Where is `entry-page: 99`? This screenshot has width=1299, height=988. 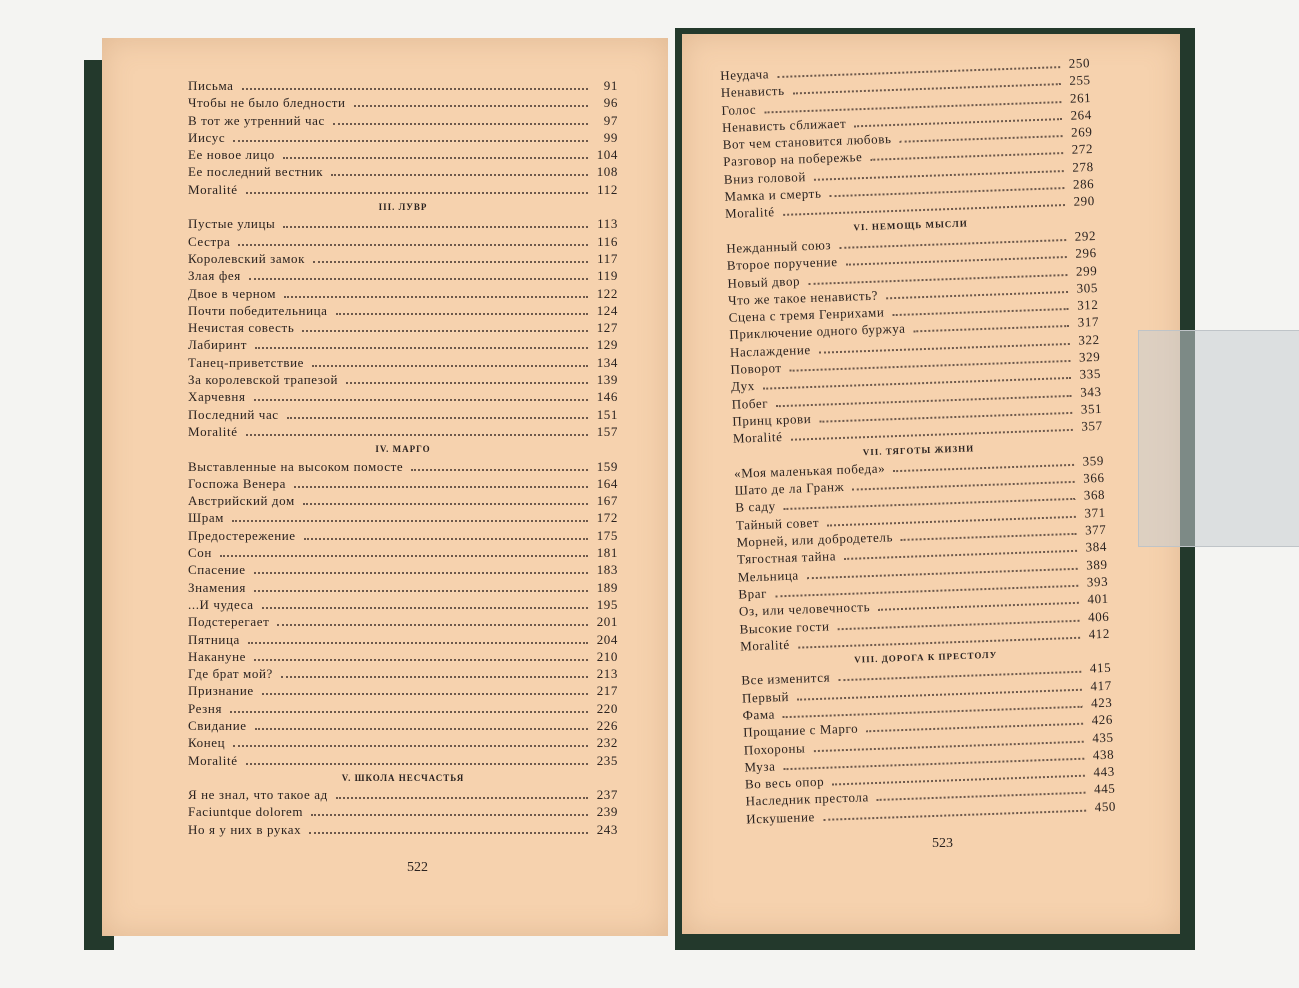 entry-page: 99 is located at coordinates (610, 137).